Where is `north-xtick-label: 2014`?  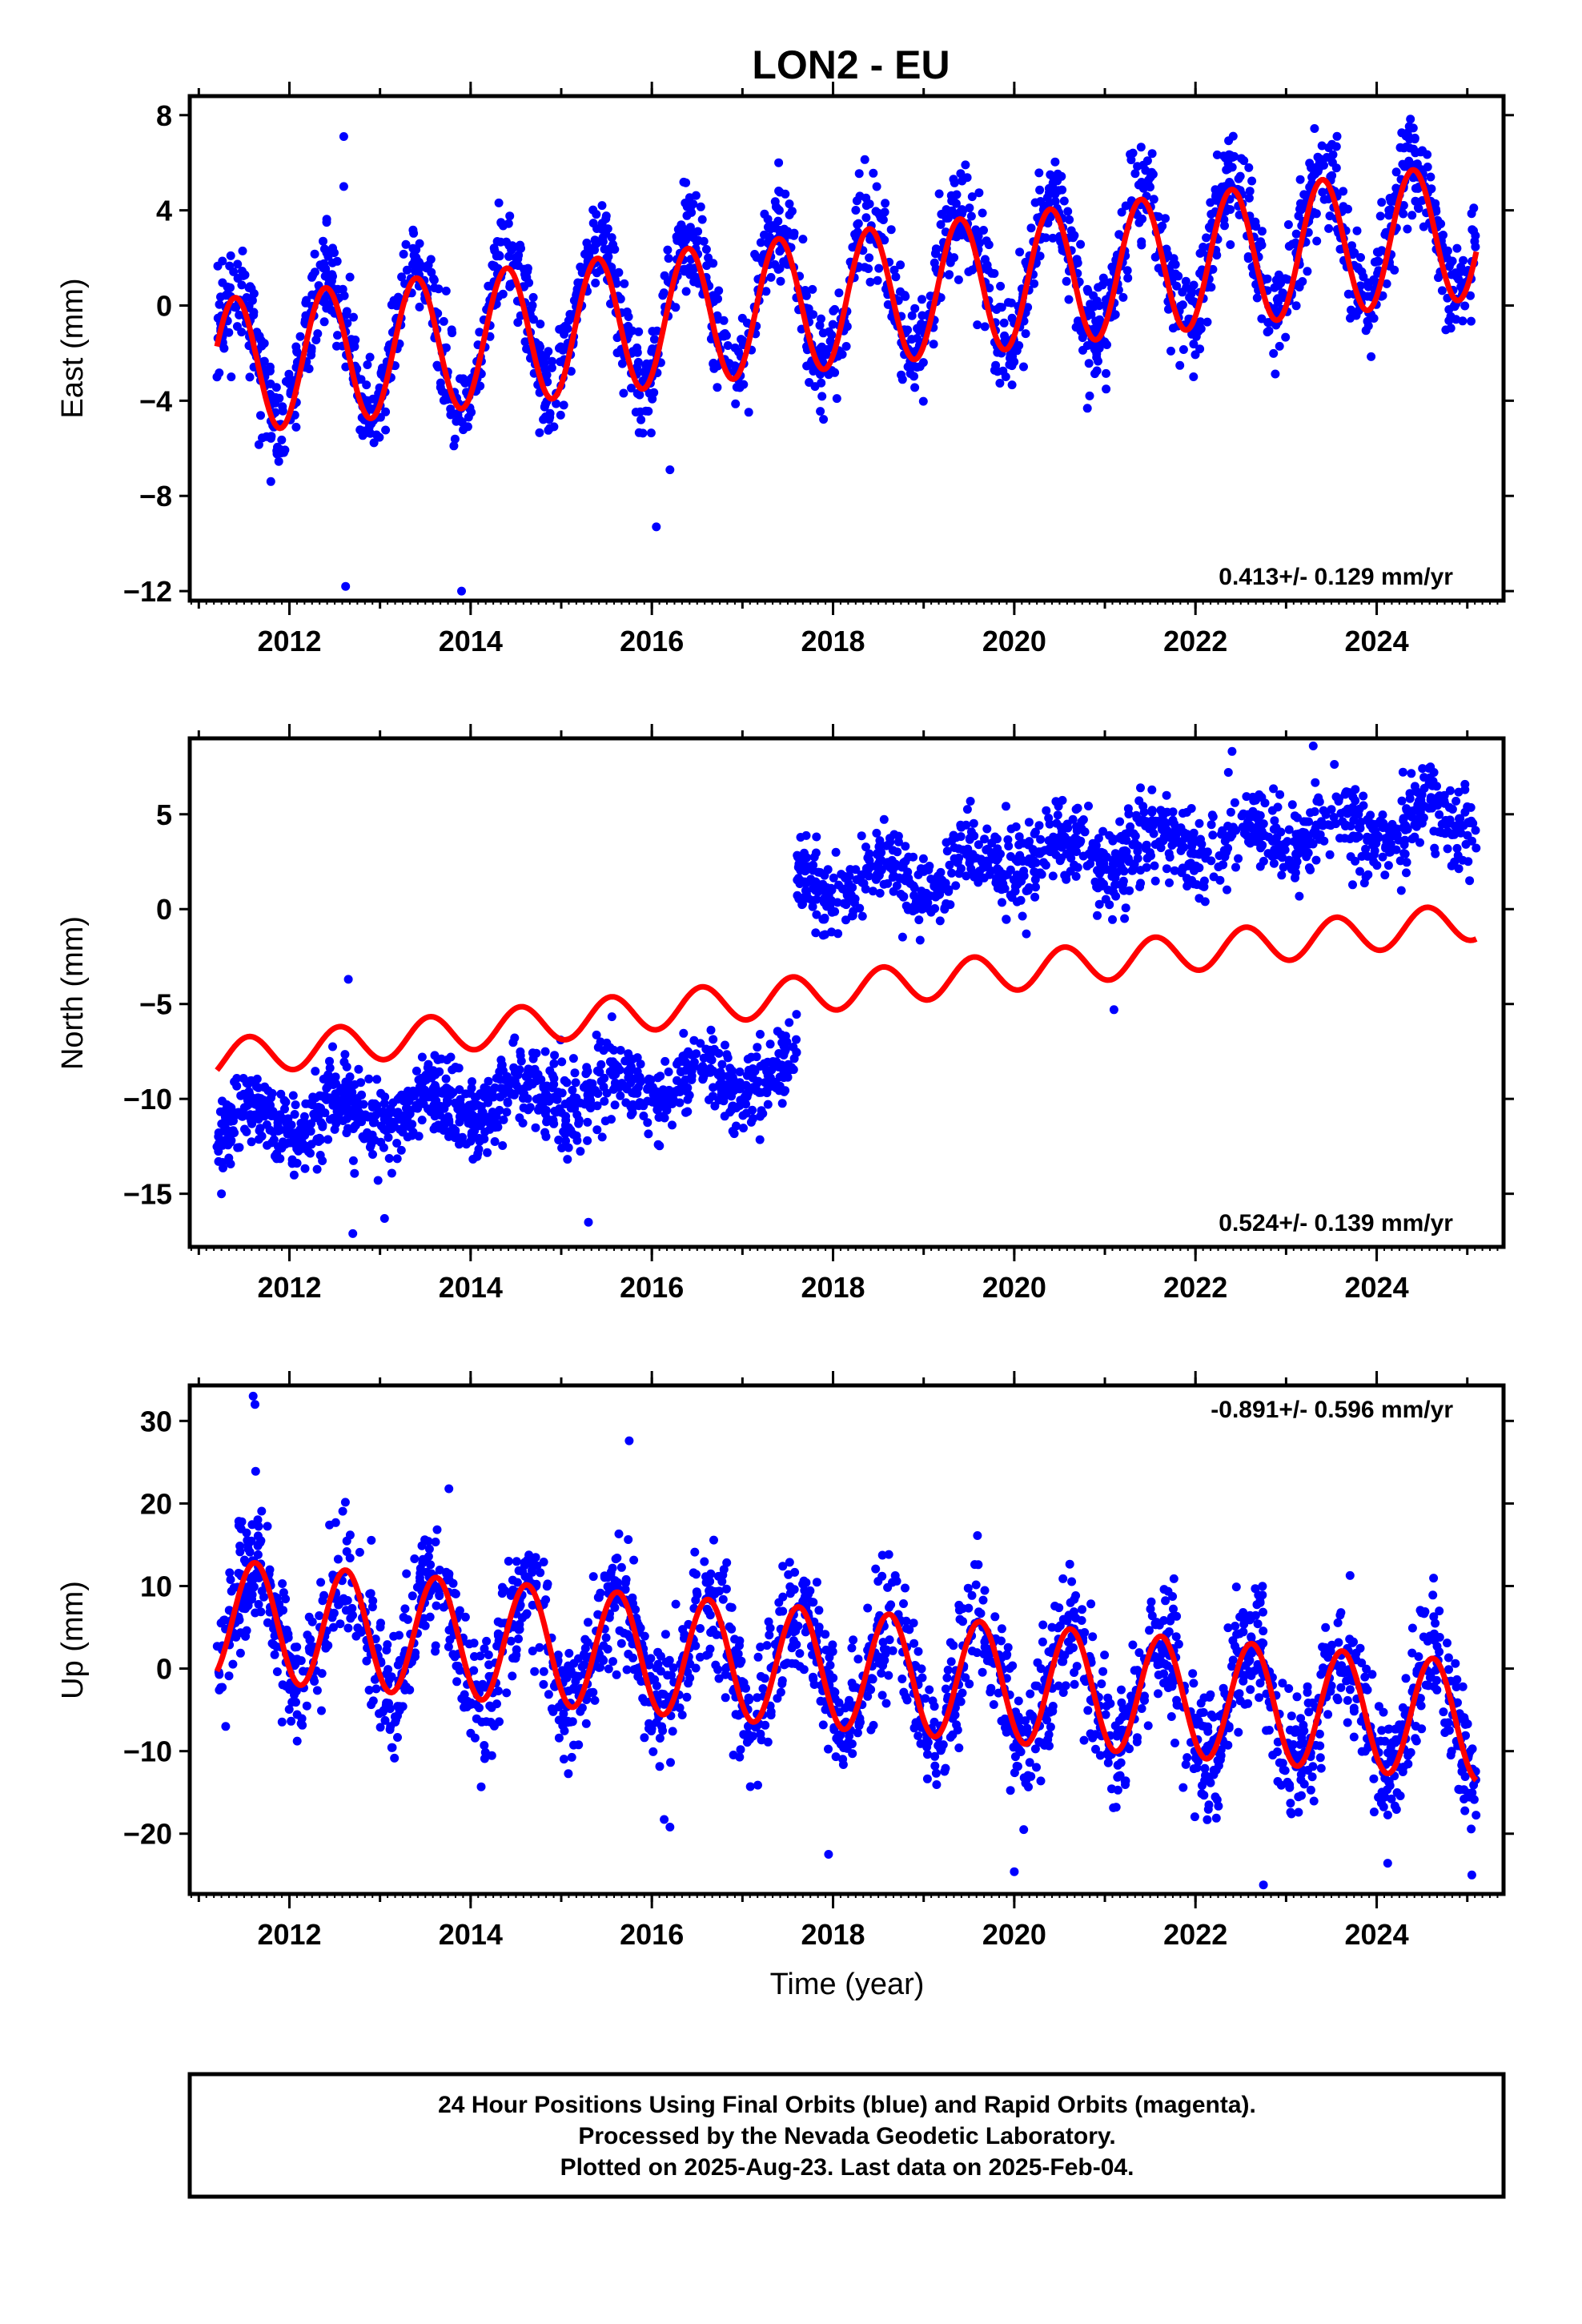
north-xtick-label: 2014 is located at coordinates (471, 1287).